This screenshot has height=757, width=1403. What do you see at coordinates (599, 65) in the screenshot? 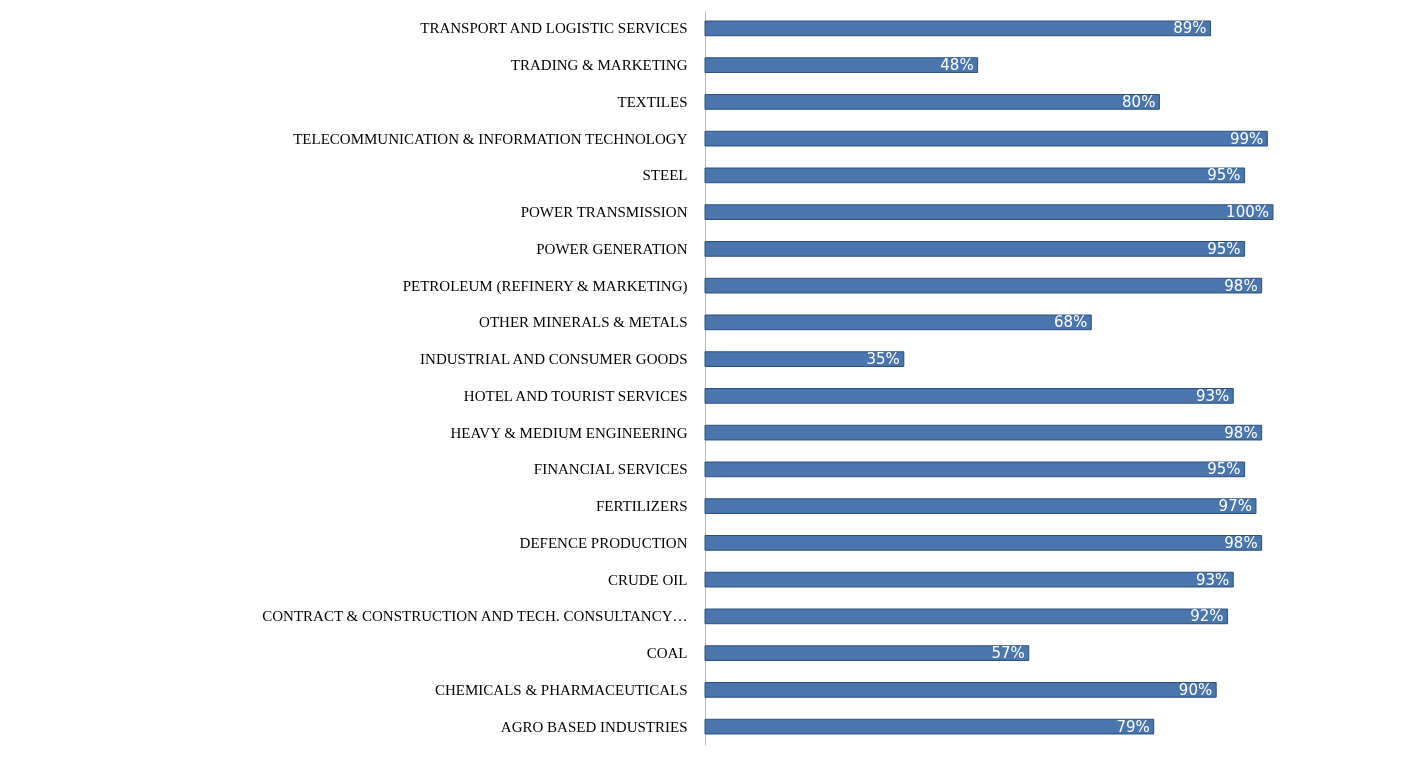
I see `y-tick-label: TRADING & MARKETING` at bounding box center [599, 65].